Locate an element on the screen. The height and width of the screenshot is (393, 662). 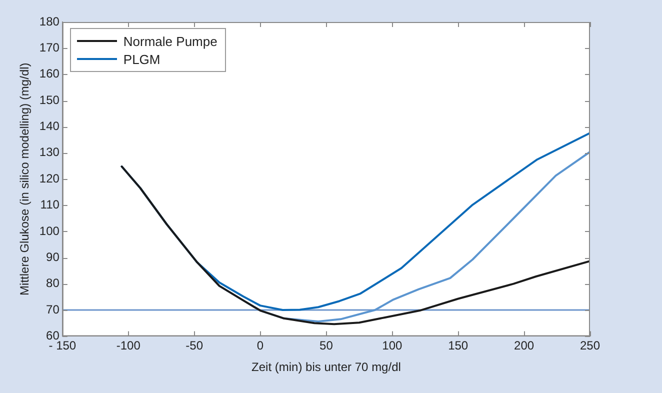
x-axis-title: Zeit (min) bis unter 70 mg/dl is located at coordinates (326, 367).